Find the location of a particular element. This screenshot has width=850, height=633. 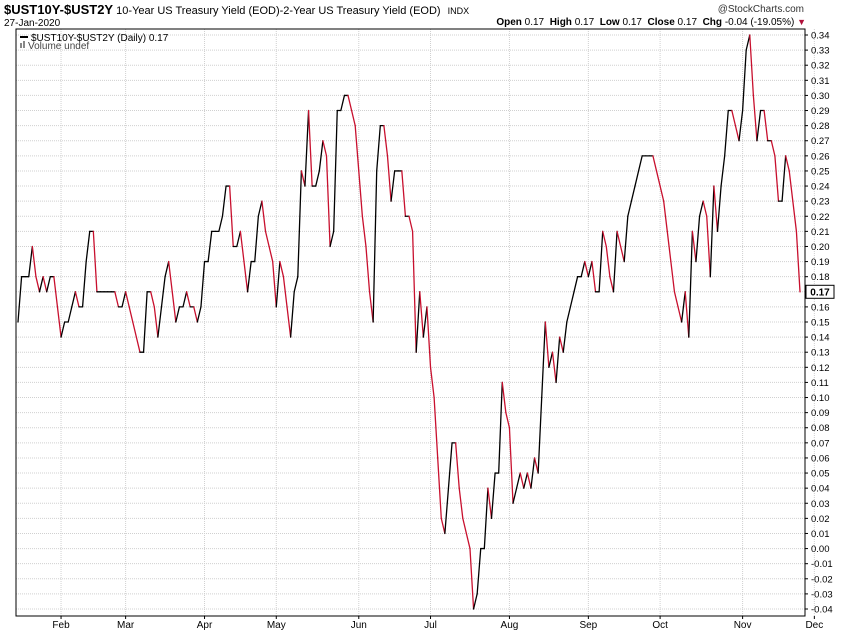

y-tick-label: 0.14 is located at coordinates (820, 338).